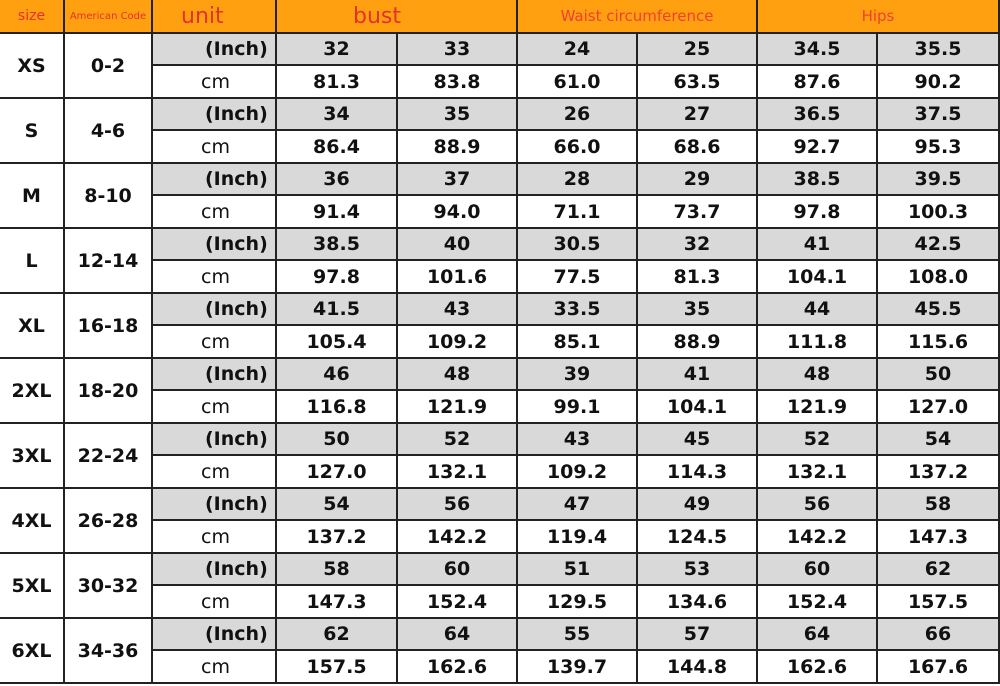 This screenshot has height=686, width=1000. Describe the element at coordinates (458, 570) in the screenshot. I see `value-cell: 60` at that location.